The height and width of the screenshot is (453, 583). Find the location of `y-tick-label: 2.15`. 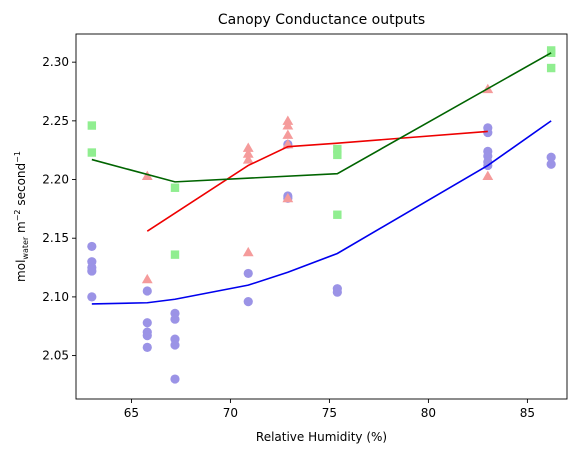

y-tick-label: 2.15 is located at coordinates (55, 238).